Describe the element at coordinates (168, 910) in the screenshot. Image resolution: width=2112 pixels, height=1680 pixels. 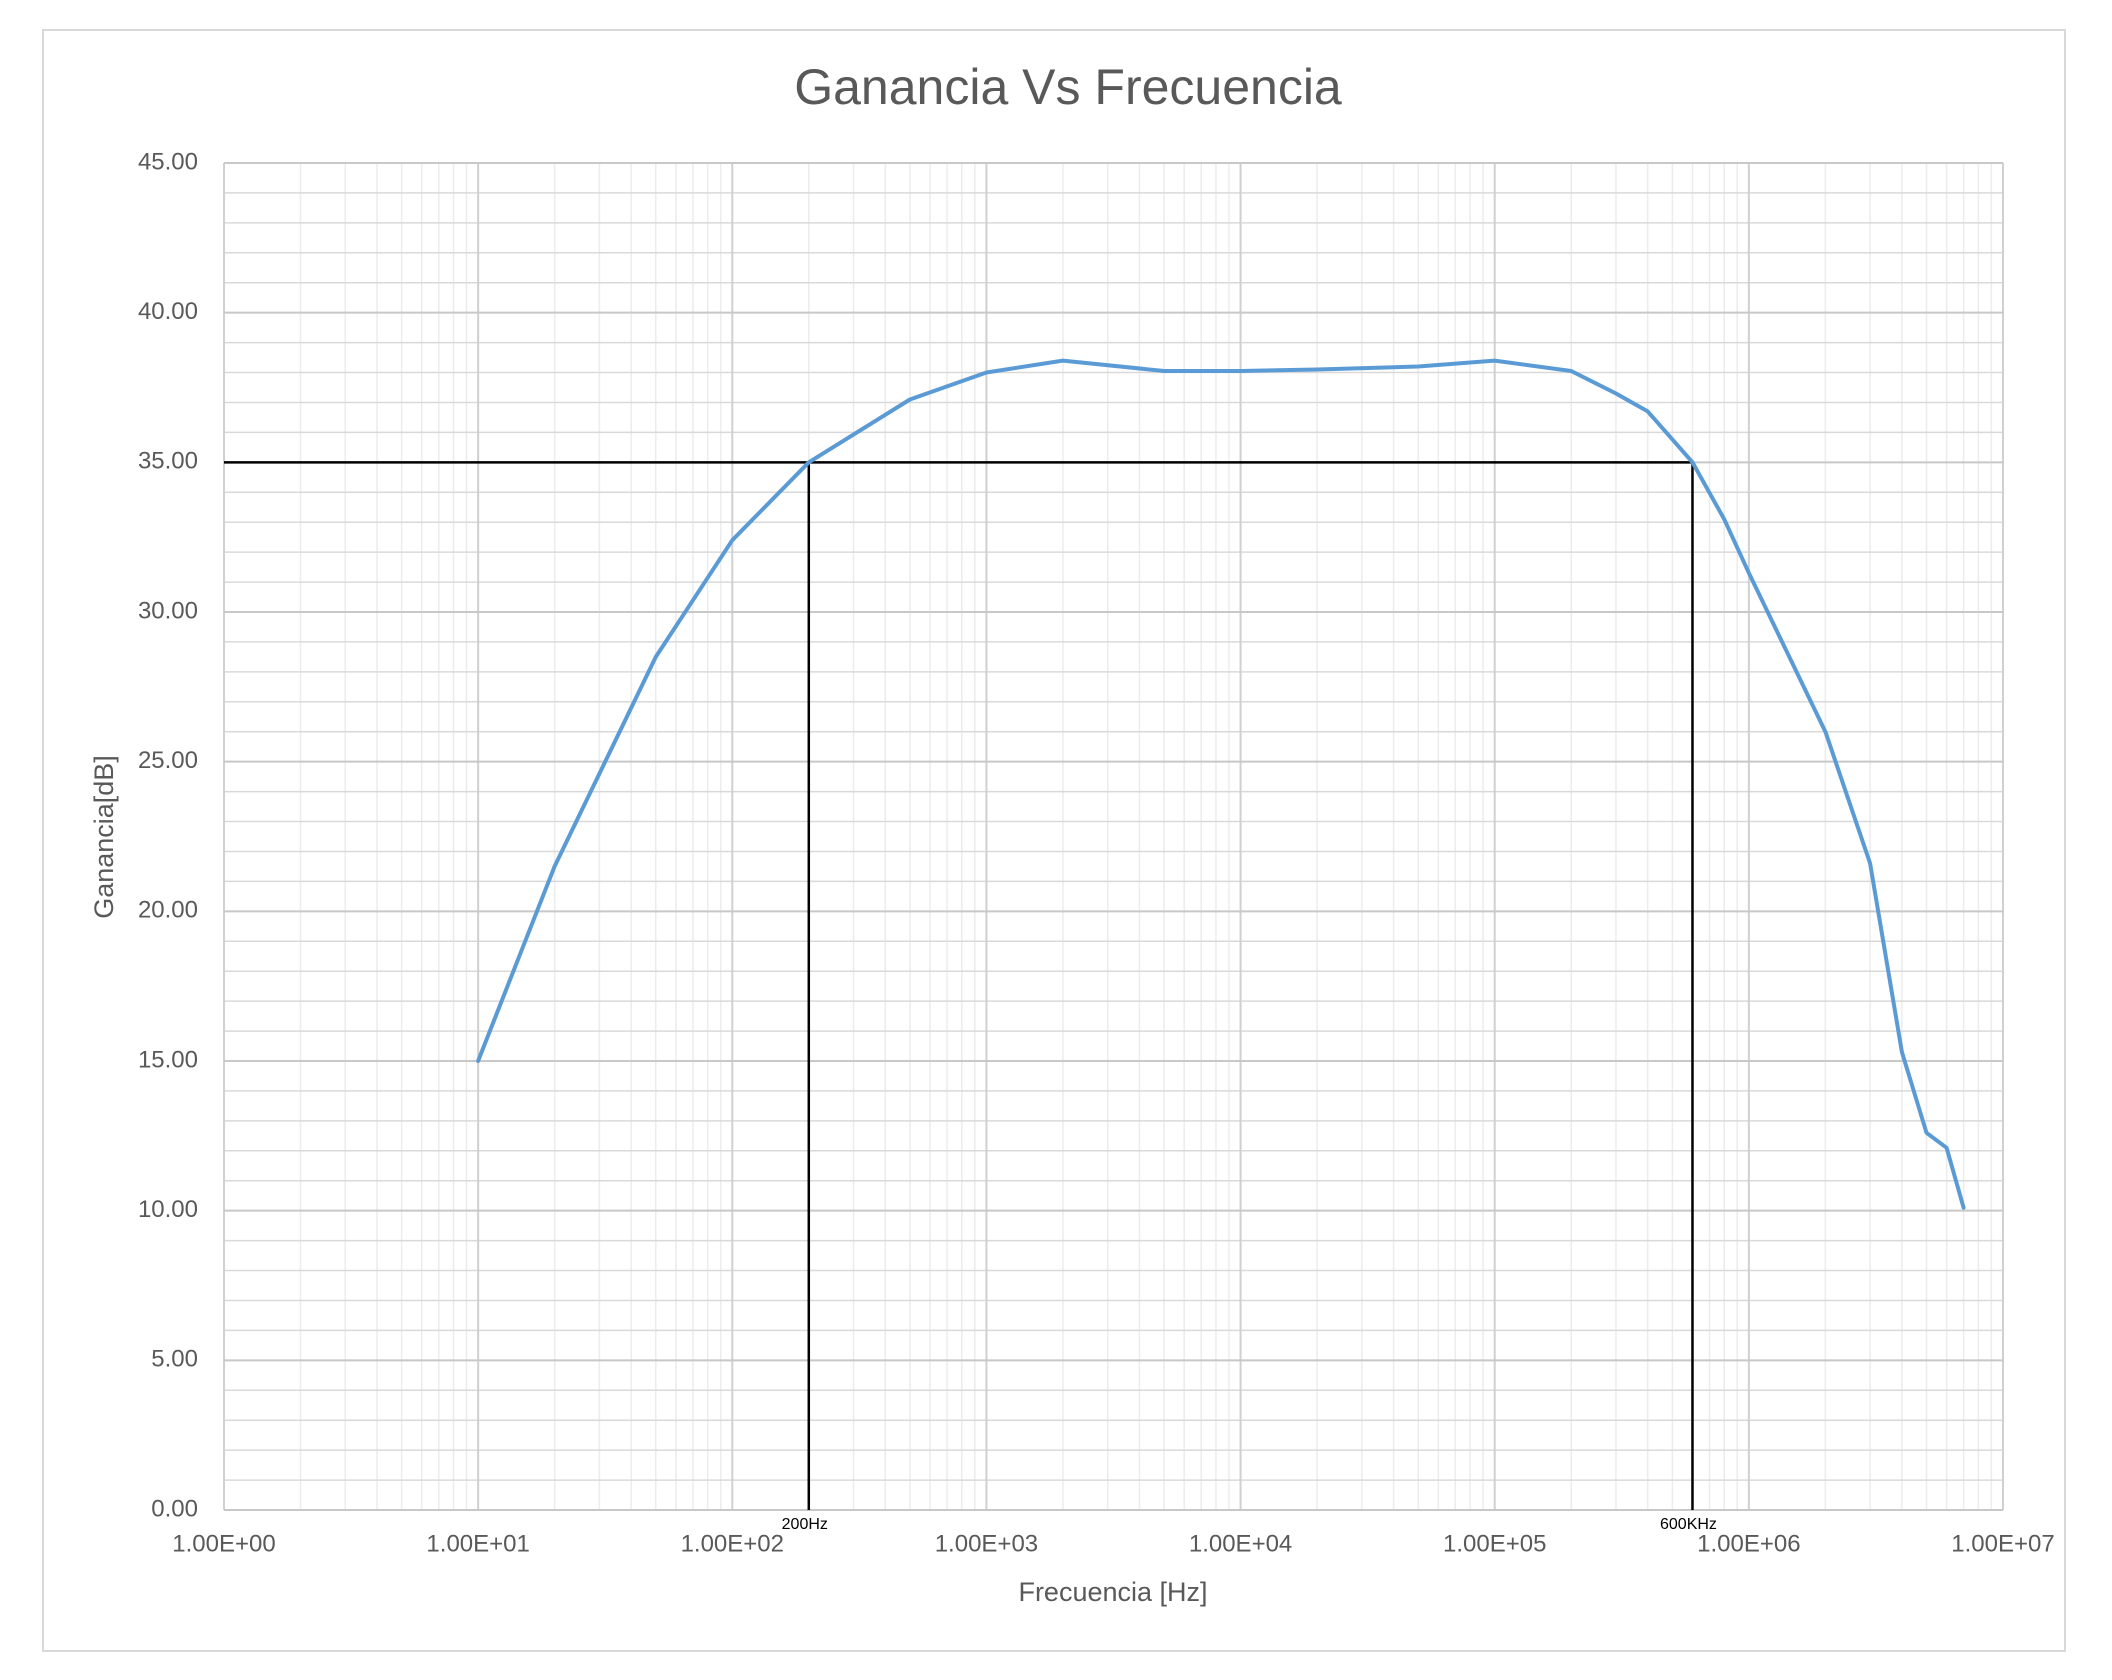
I see `y-tick-label: 20.00` at that location.